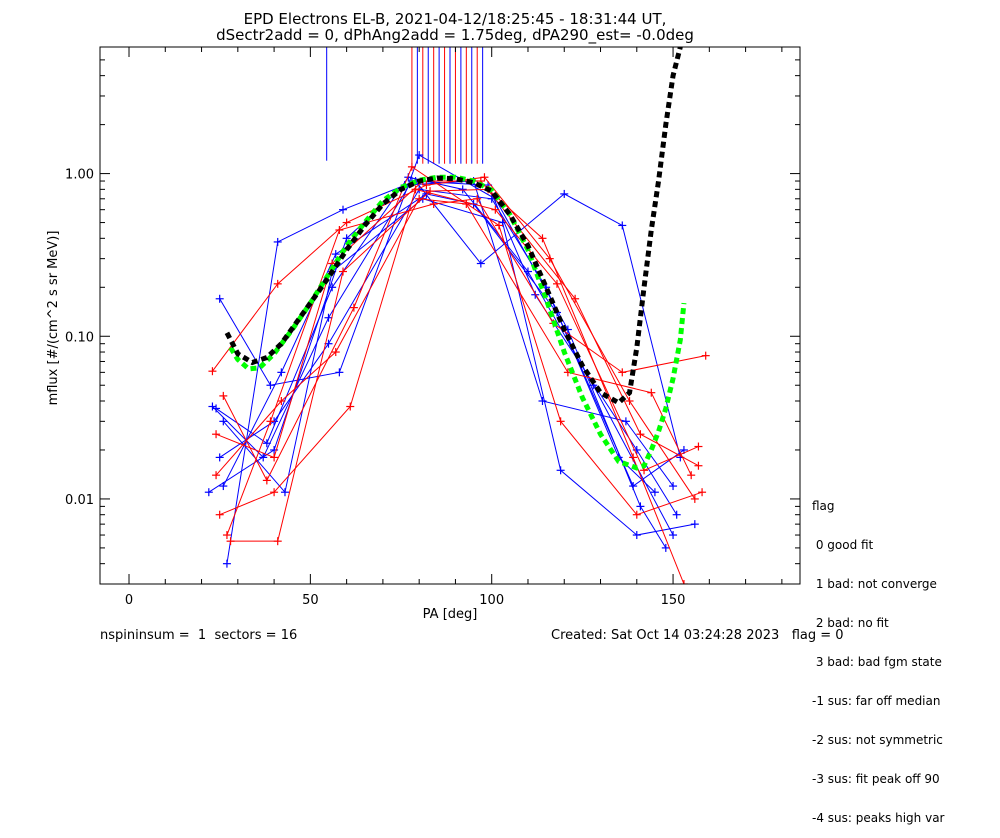 The image size is (1000, 838). Describe the element at coordinates (79, 175) in the screenshot. I see `y-tick-label: 1.00` at that location.